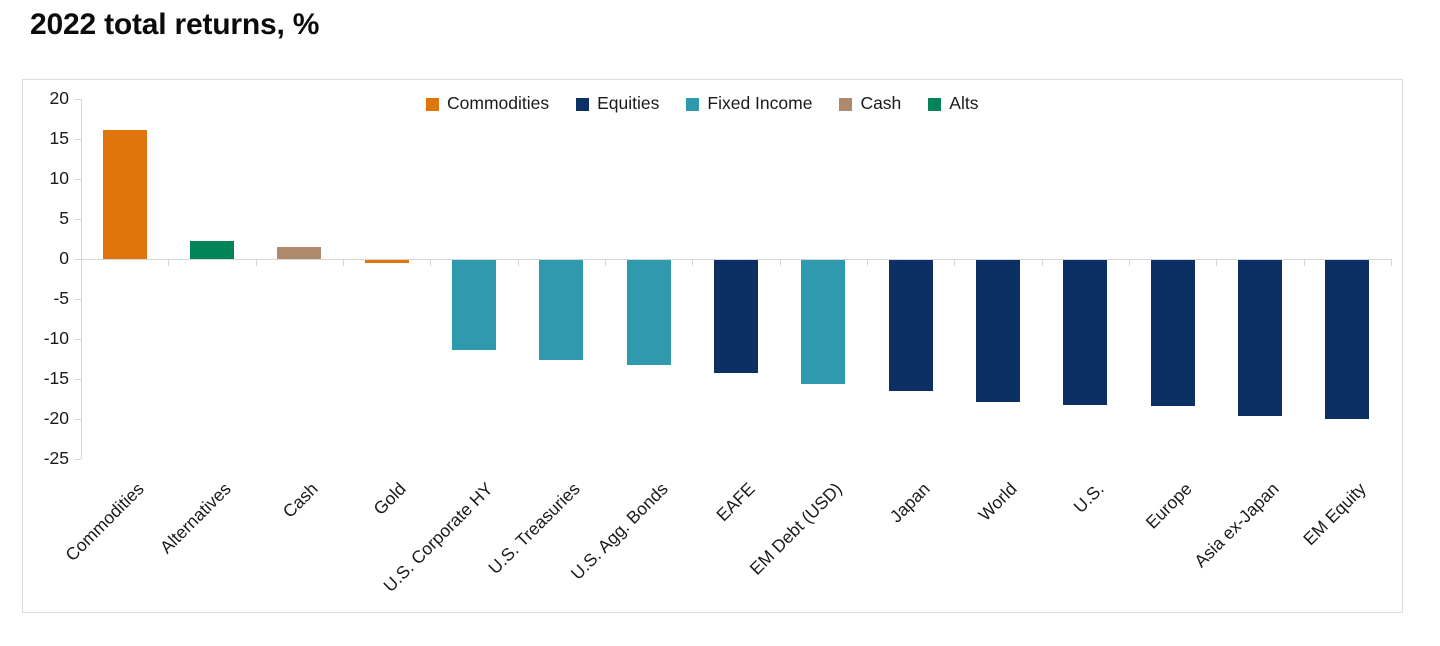  Describe the element at coordinates (59, 137) in the screenshot. I see `y-tick-label: 15` at that location.